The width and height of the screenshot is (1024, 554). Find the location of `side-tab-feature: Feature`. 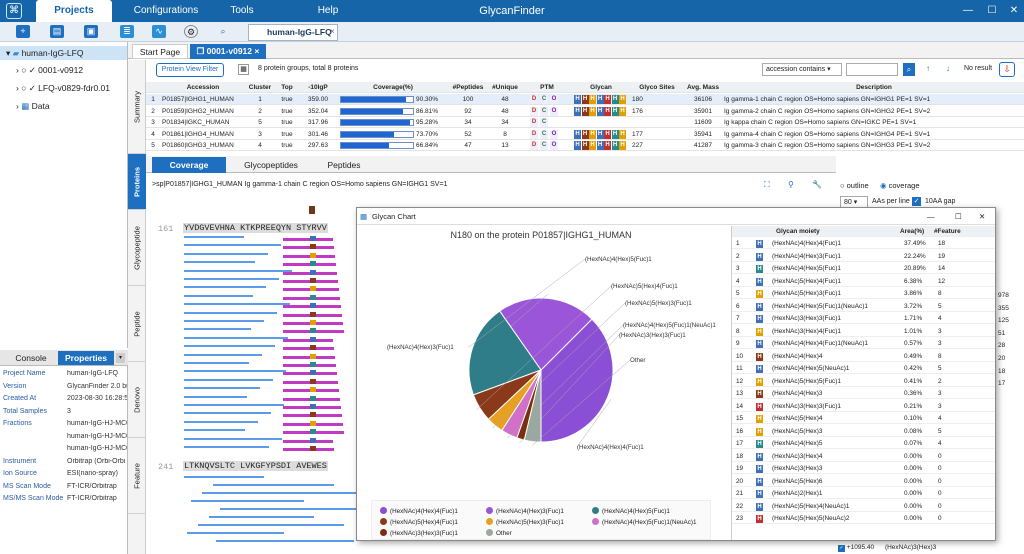

side-tab-feature: Feature is located at coordinates (137, 476).